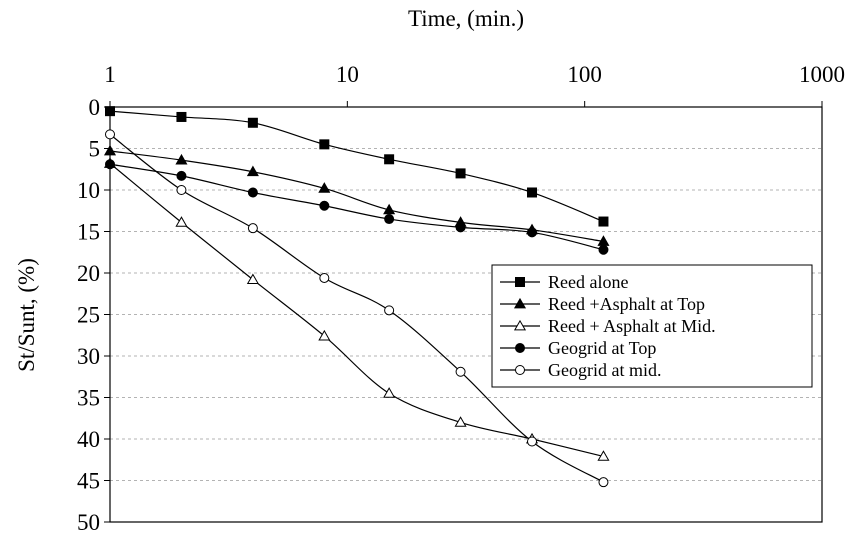 The height and width of the screenshot is (540, 850). What do you see at coordinates (602, 348) in the screenshot?
I see `legend-label: Geogrid at Top` at bounding box center [602, 348].